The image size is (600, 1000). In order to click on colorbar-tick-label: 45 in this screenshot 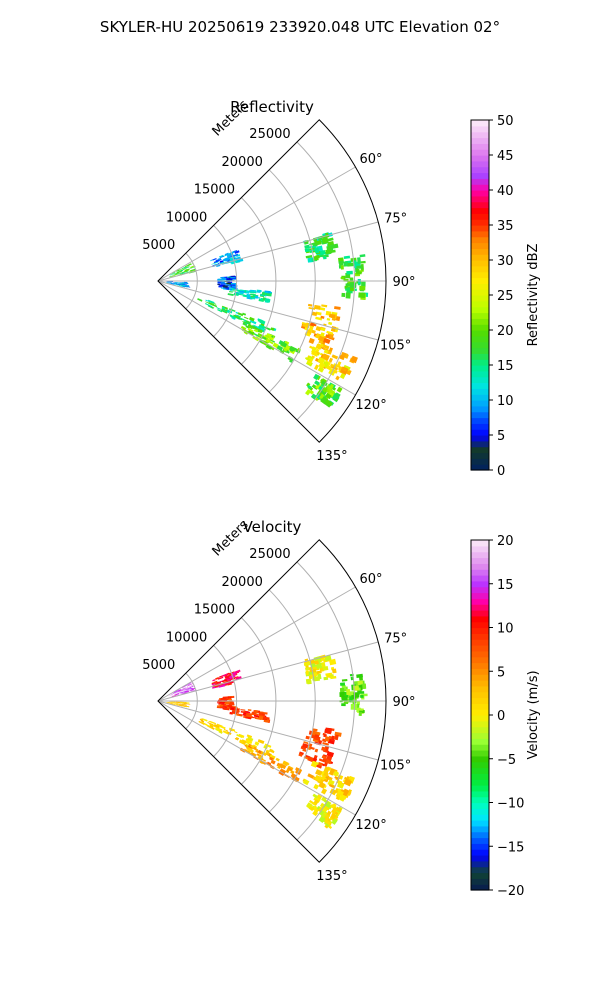, I will do `click(505, 156)`.